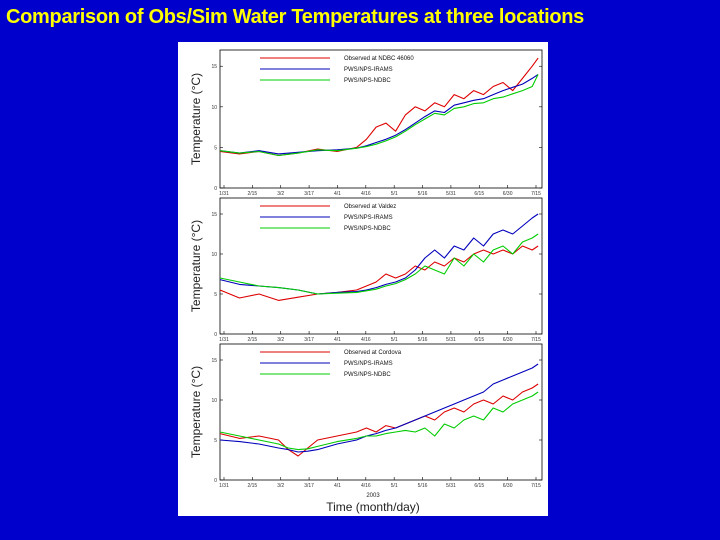 This screenshot has width=720, height=540. I want to click on legend-label: Observed at Cordova, so click(373, 353).